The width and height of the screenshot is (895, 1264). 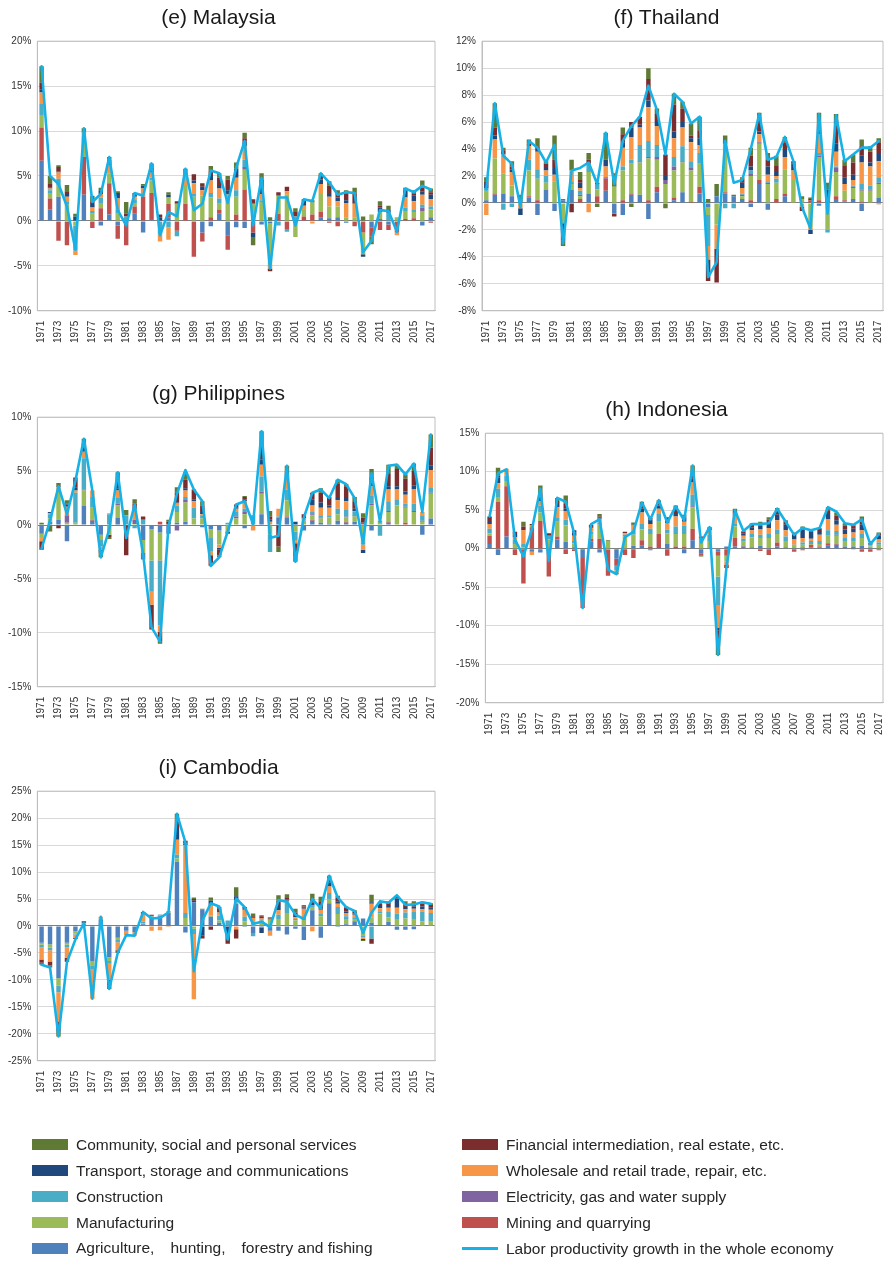 I want to click on y-tick-label: -20%, so click(x=467, y=702).